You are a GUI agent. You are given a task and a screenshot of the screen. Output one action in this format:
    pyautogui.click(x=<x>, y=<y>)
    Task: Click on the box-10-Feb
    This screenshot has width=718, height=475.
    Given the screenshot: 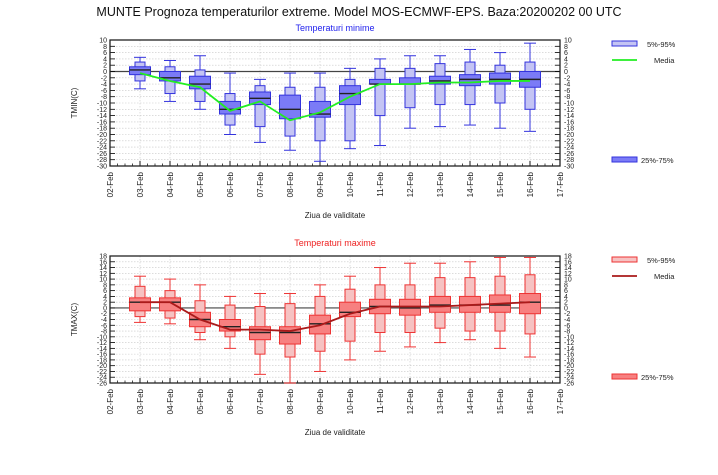 What is the action you would take?
    pyautogui.click(x=350, y=318)
    